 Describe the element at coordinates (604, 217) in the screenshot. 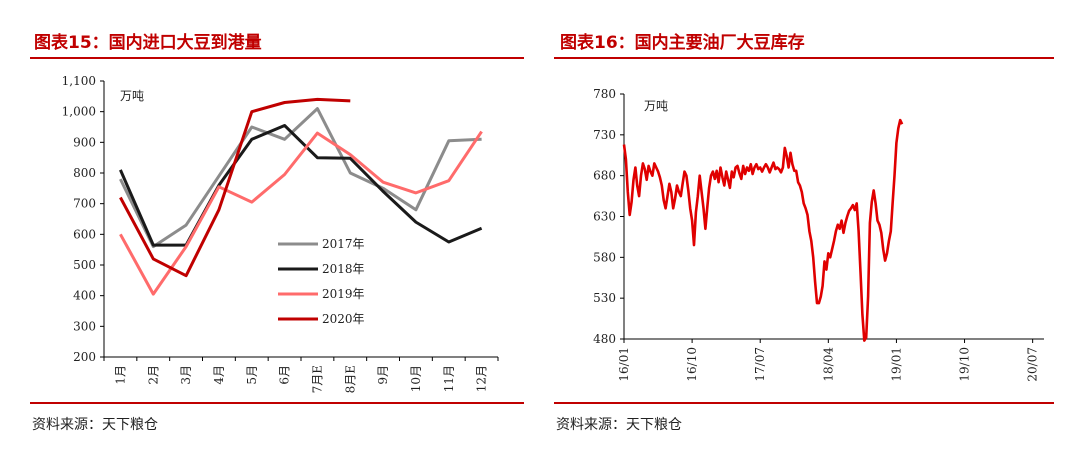

I see `y-tick-label: 630` at that location.